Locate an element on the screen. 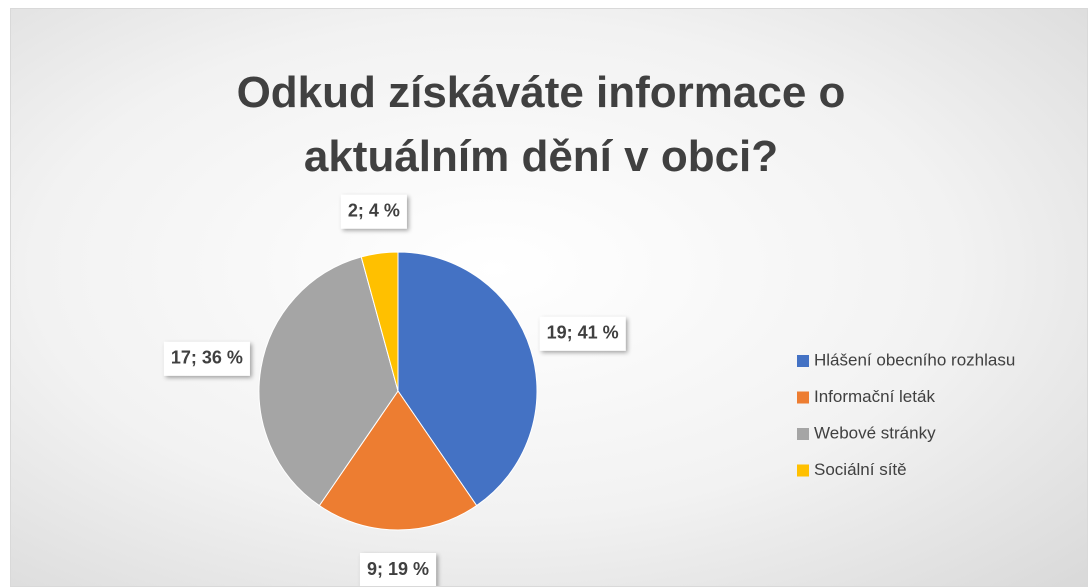  legend-label: Hlášení obecního rozhlasu is located at coordinates (914, 359).